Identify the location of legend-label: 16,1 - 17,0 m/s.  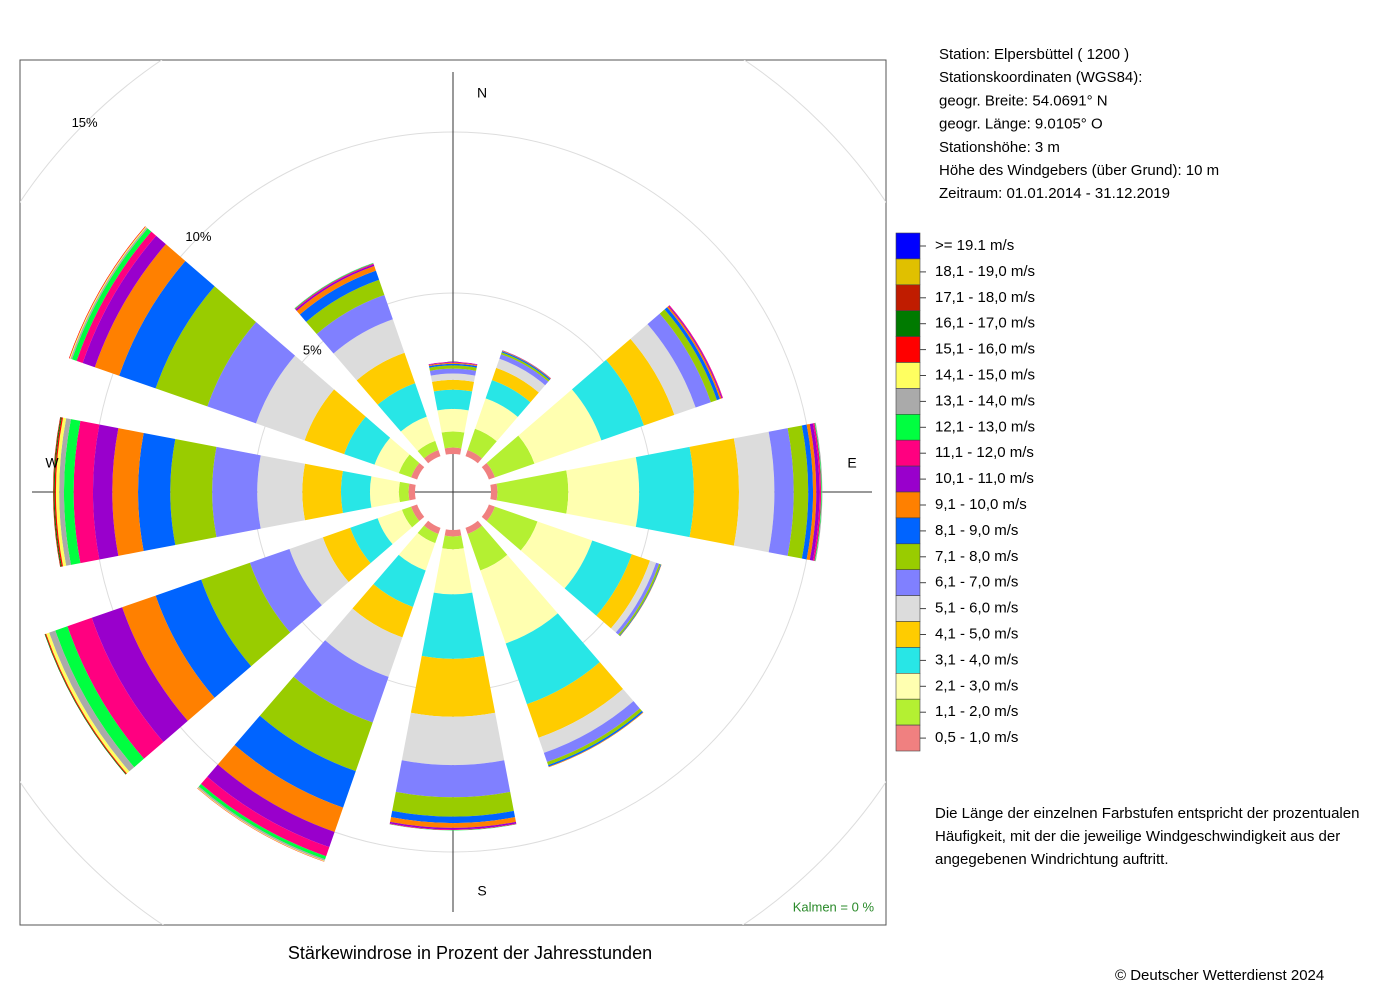
(985, 323).